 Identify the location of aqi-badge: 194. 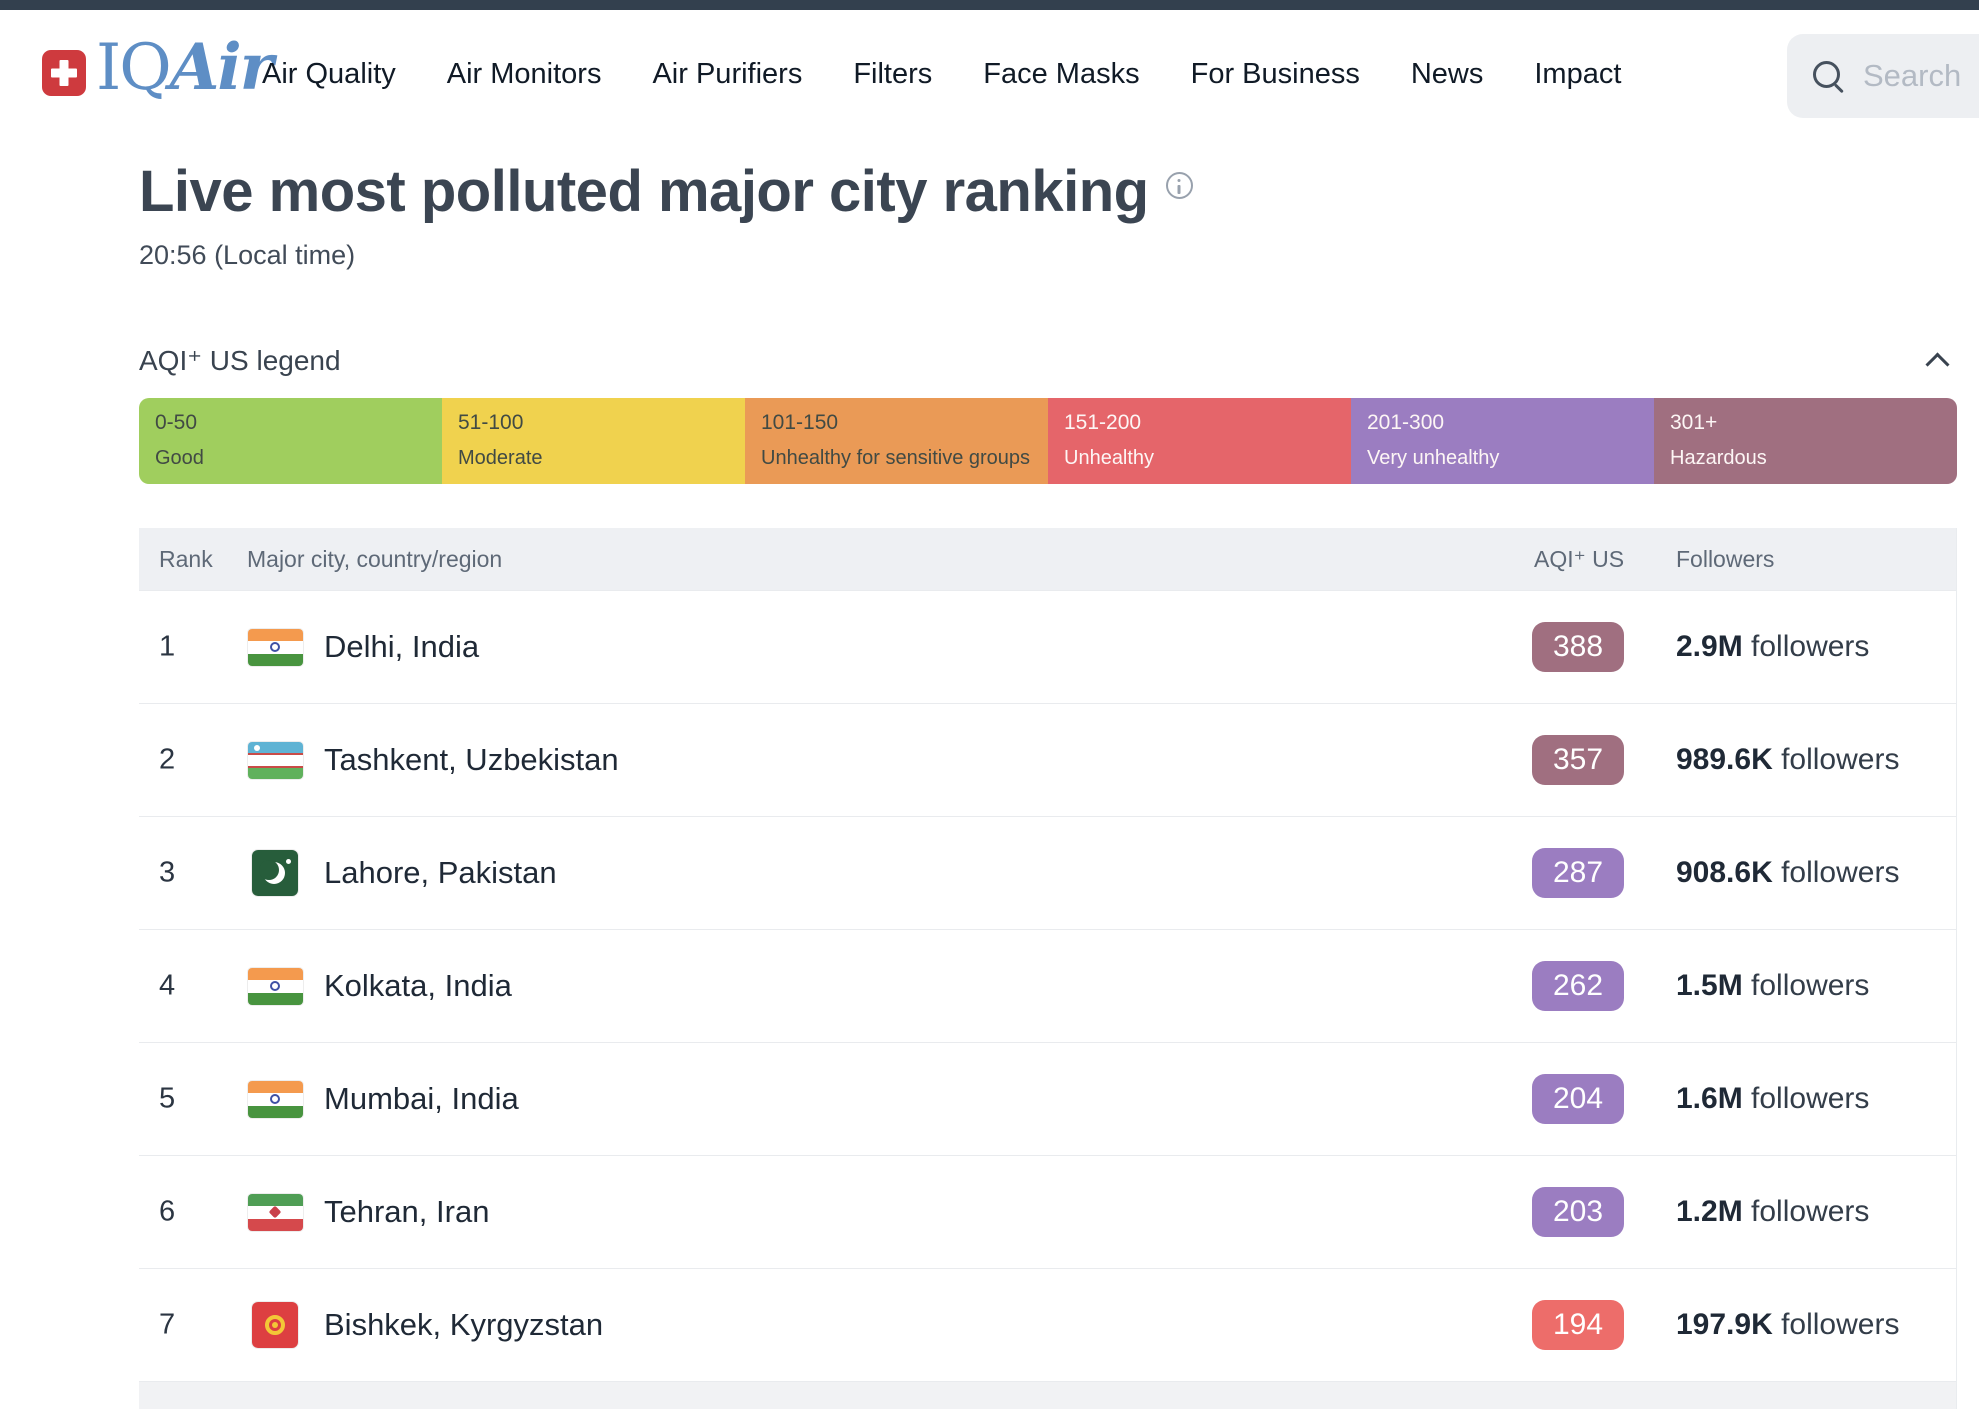
(1578, 1325).